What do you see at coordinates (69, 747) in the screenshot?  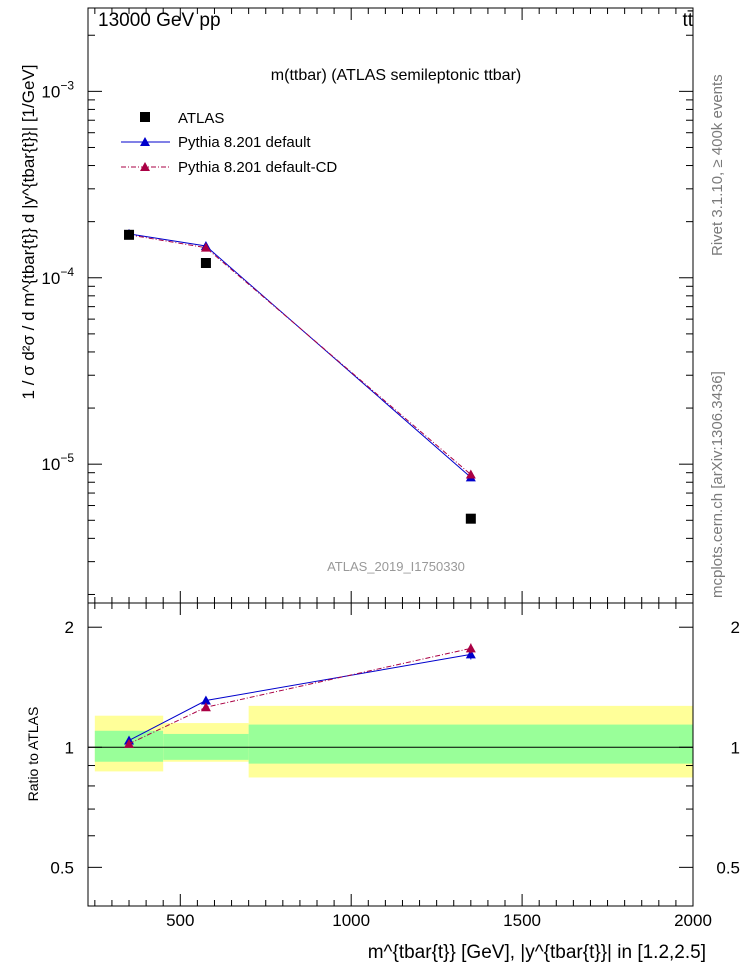 I see `y-tick-label-ratio: 1` at bounding box center [69, 747].